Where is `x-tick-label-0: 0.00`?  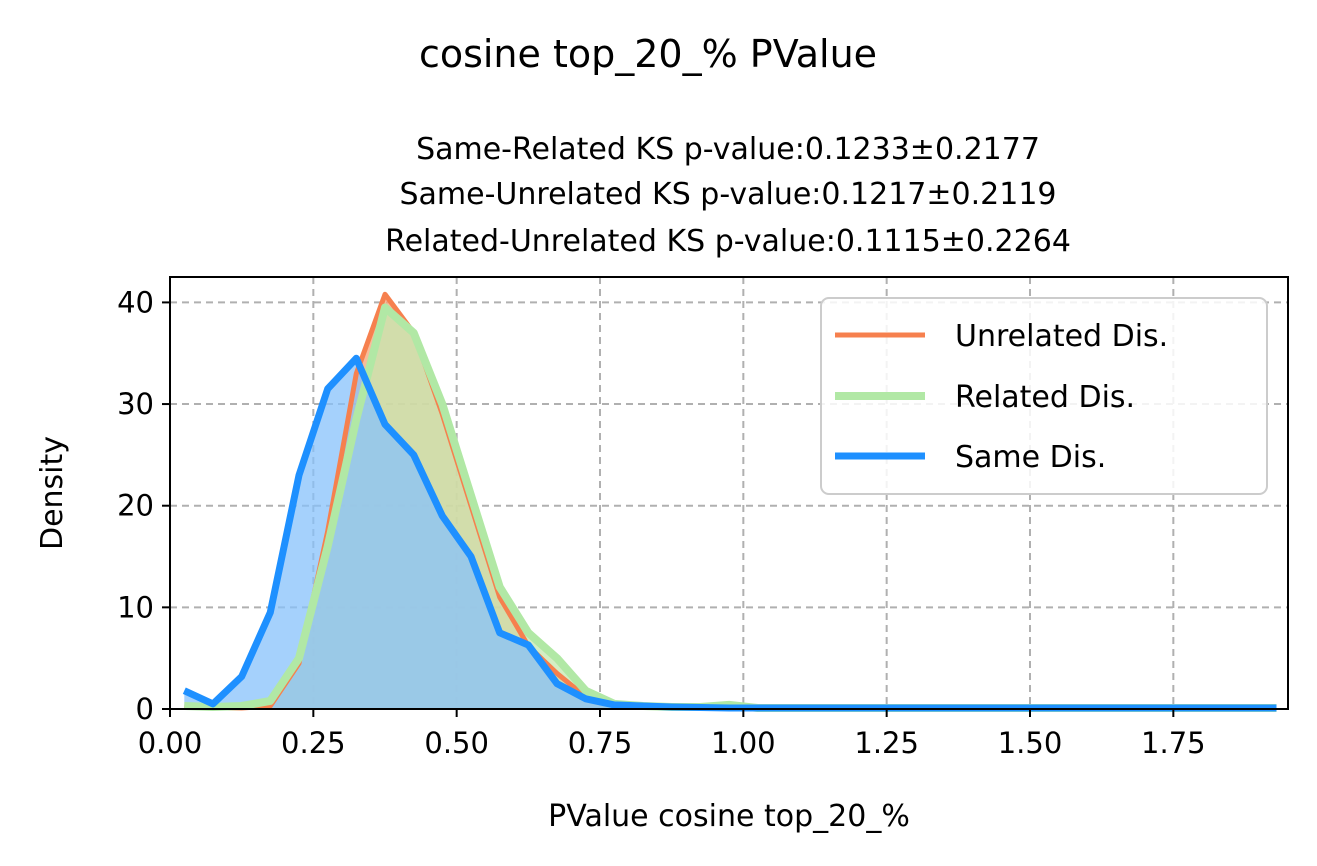
x-tick-label-0: 0.00 is located at coordinates (170, 743).